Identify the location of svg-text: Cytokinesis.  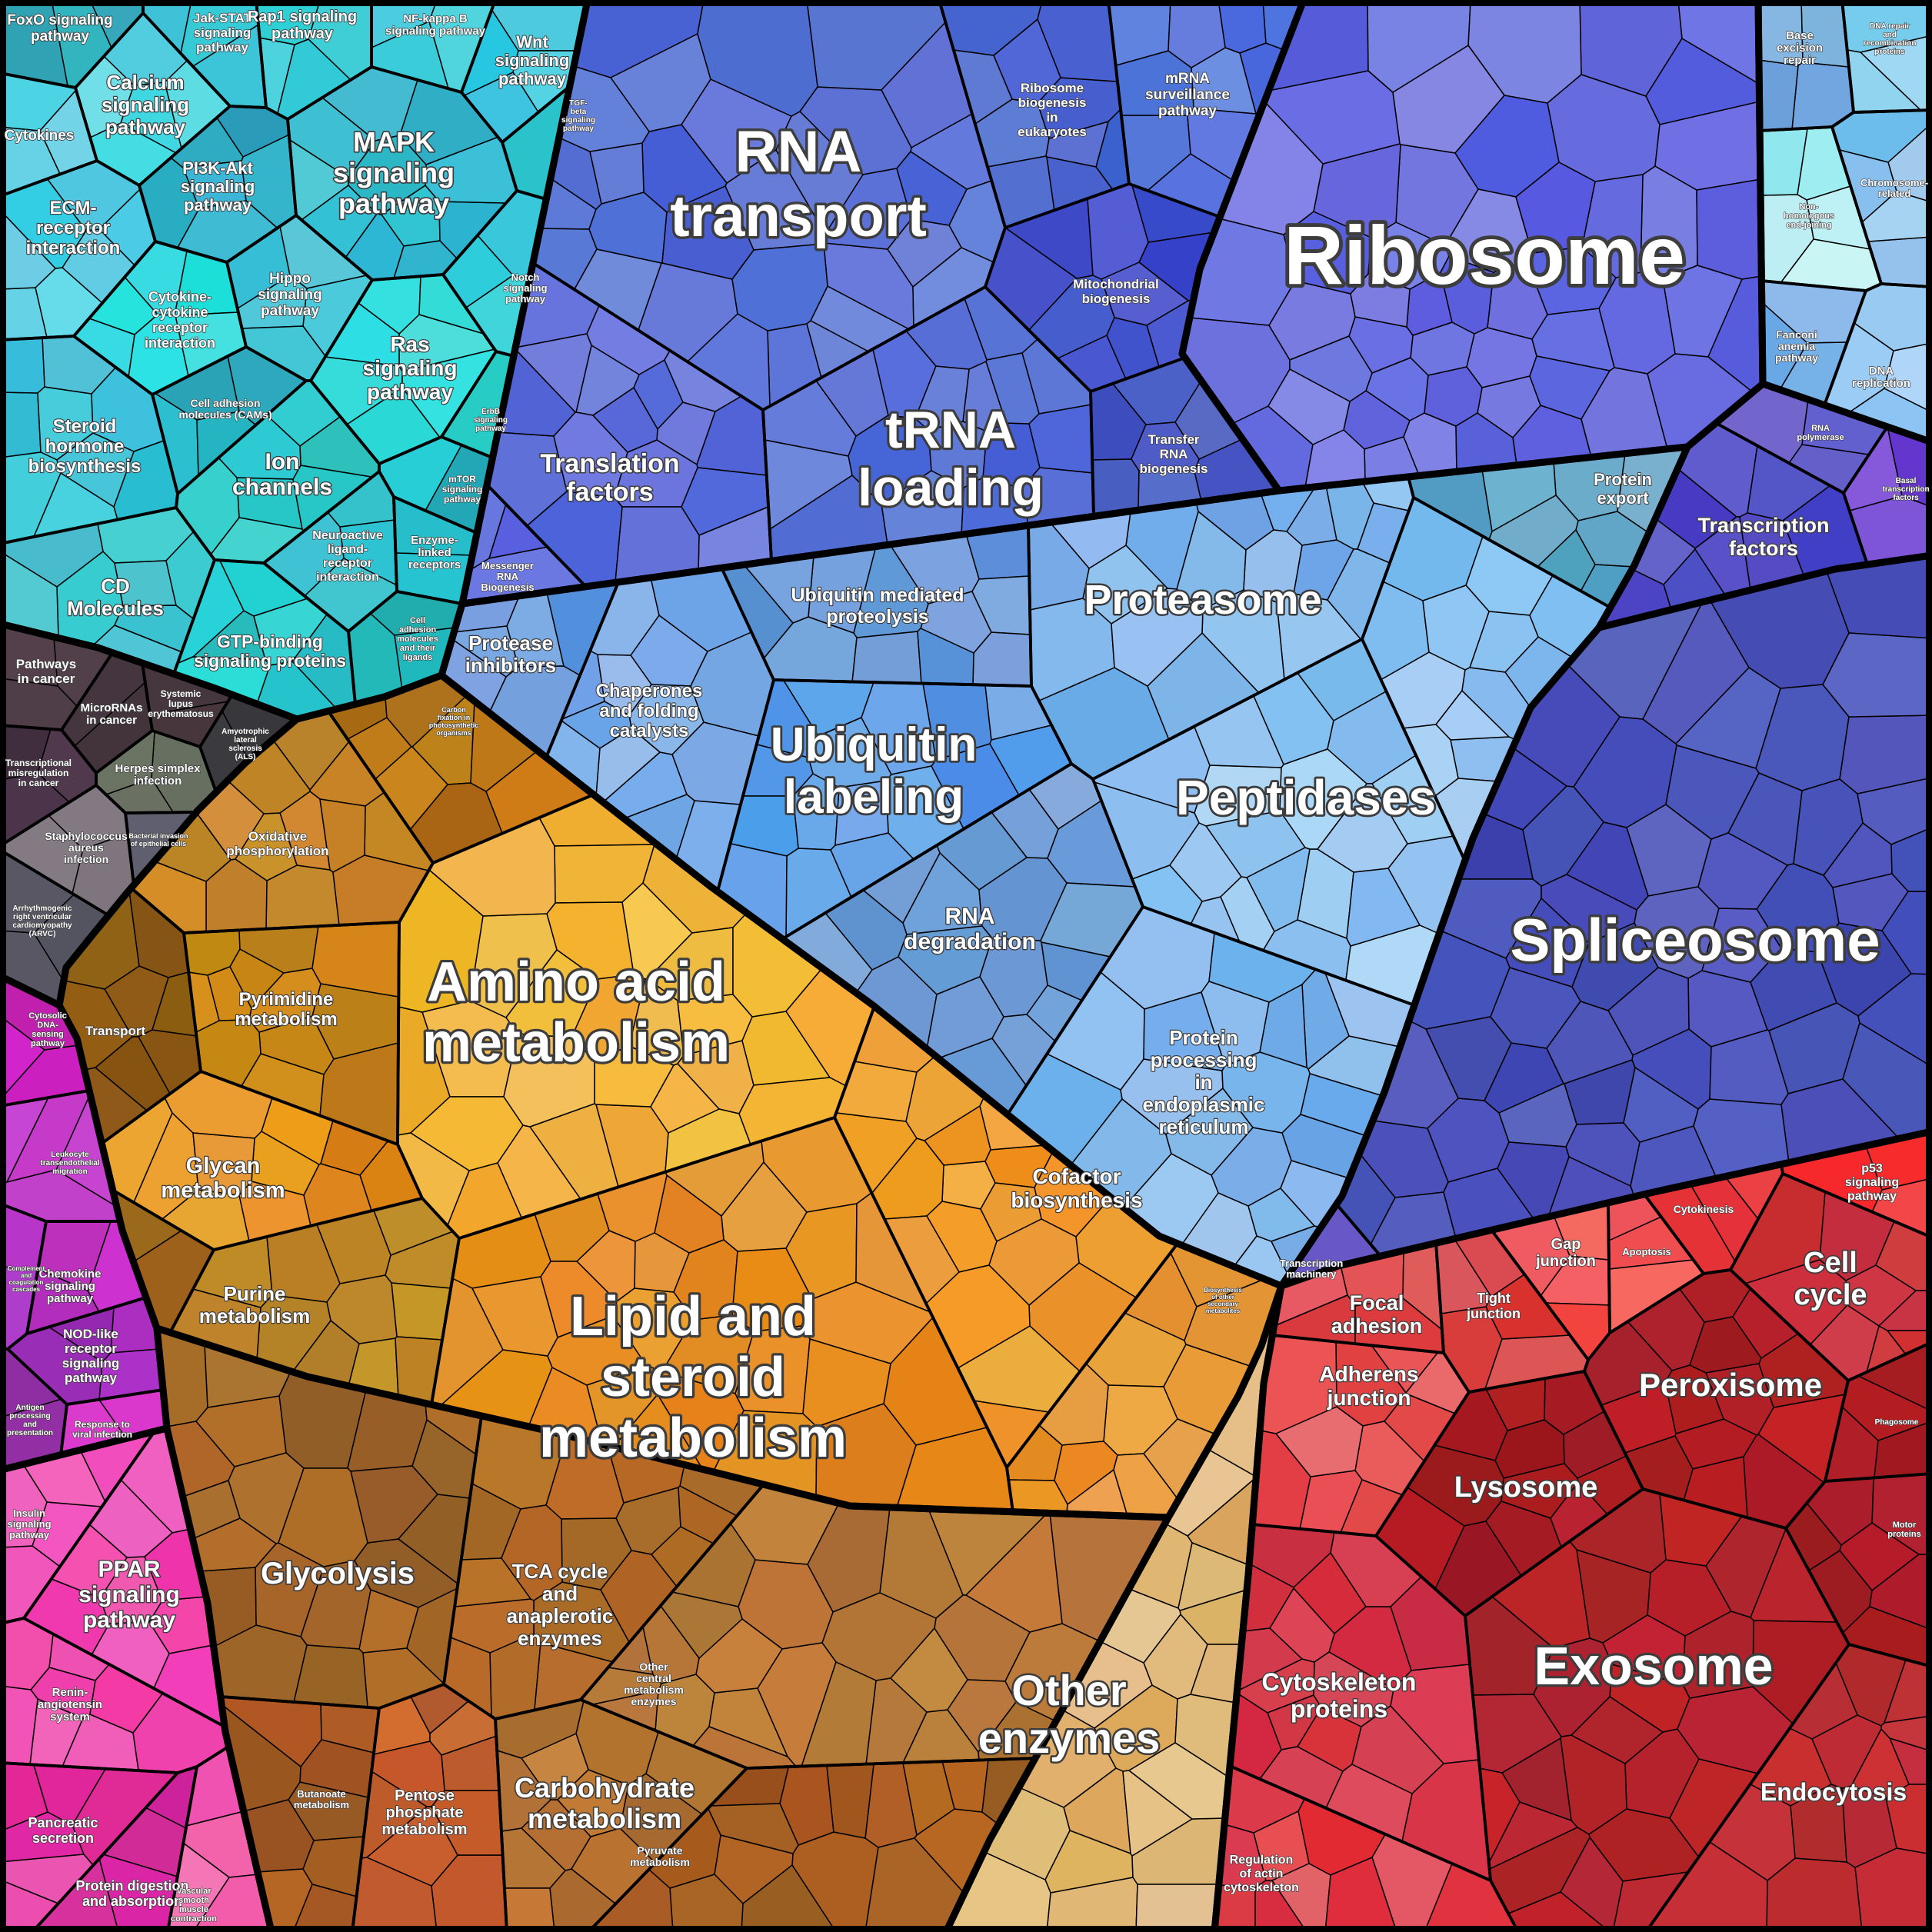
(1704, 1209).